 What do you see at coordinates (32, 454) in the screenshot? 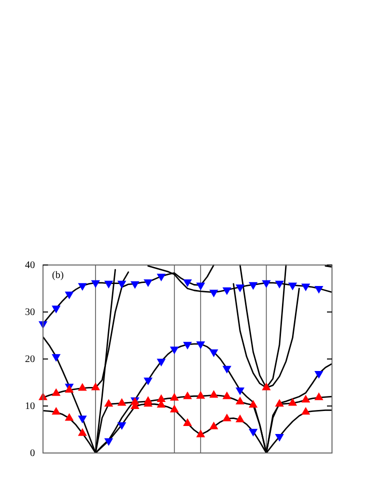
I see `y-tick-label: 0` at bounding box center [32, 454].